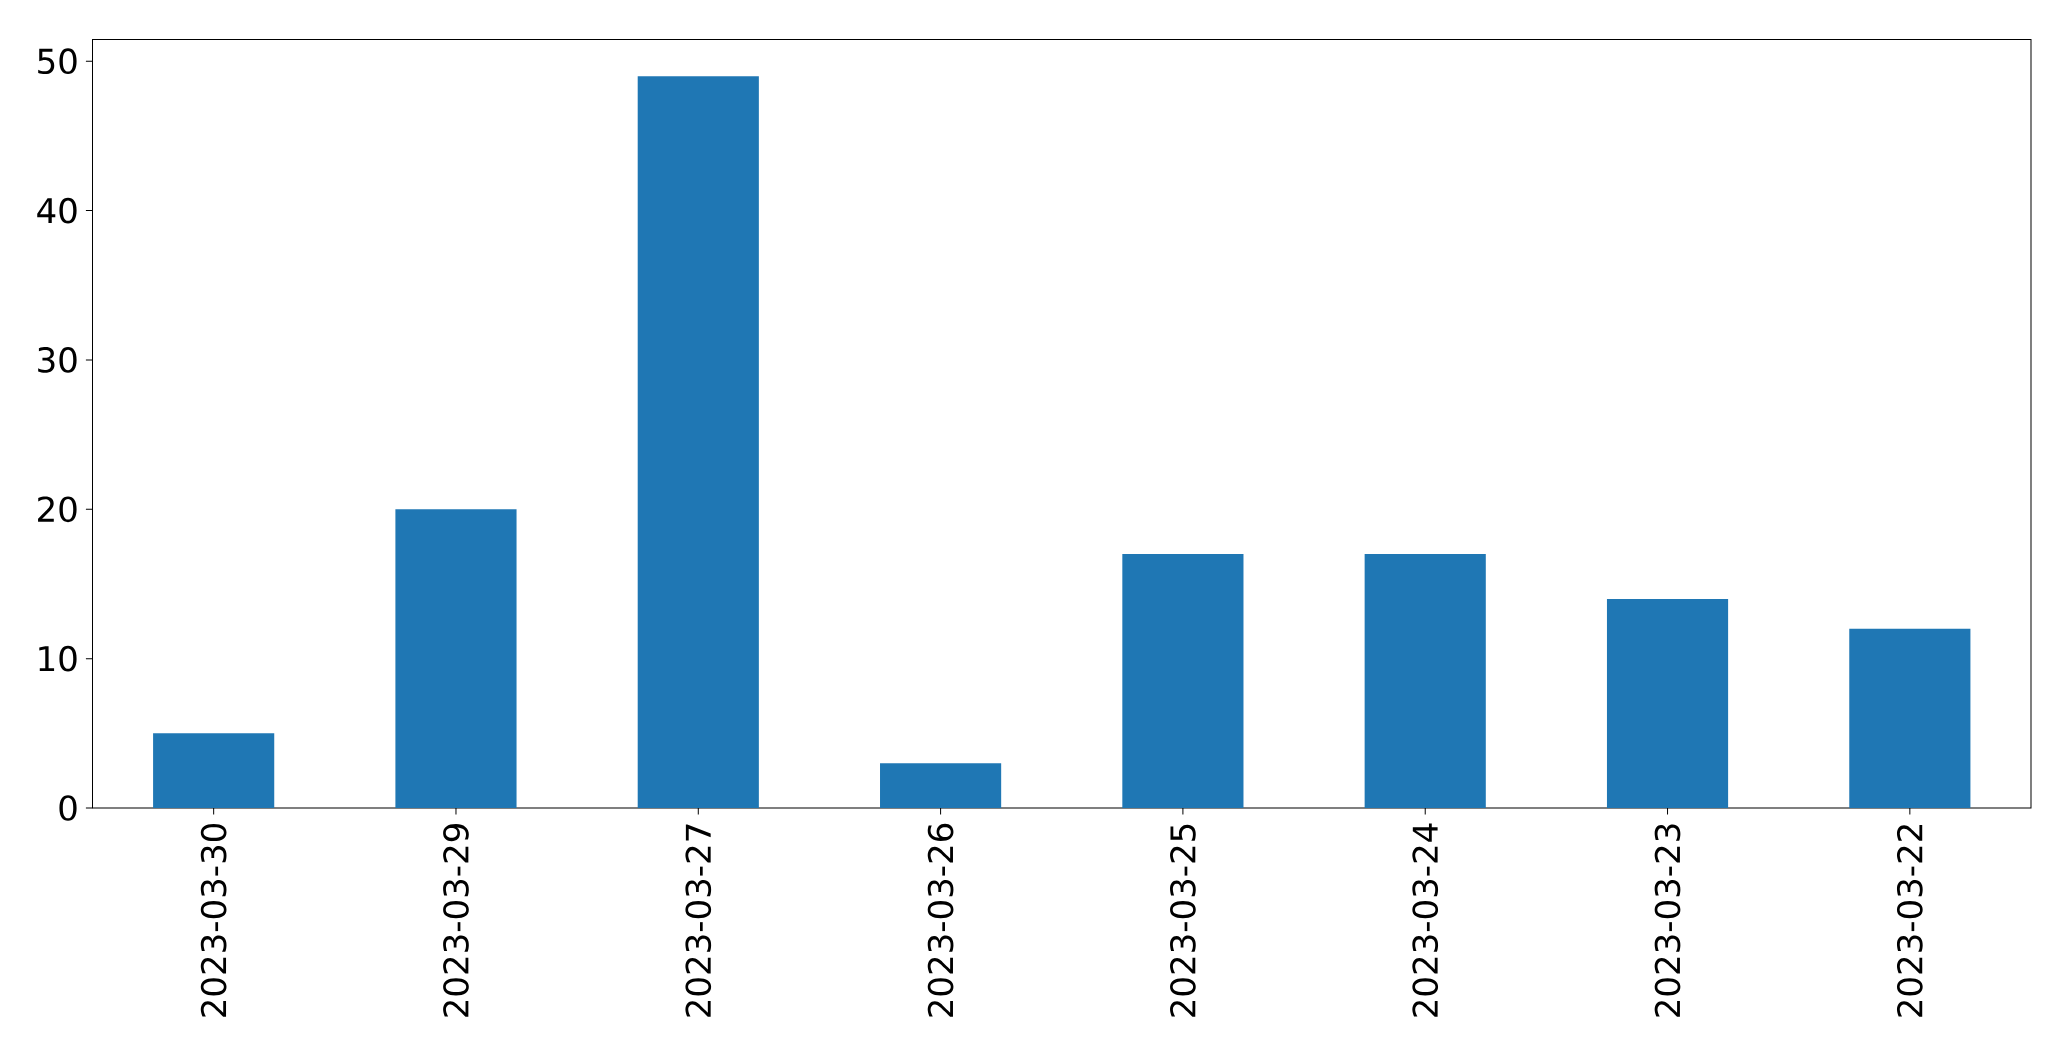  I want to click on x-tick-label: 2023-03-27, so click(698, 920).